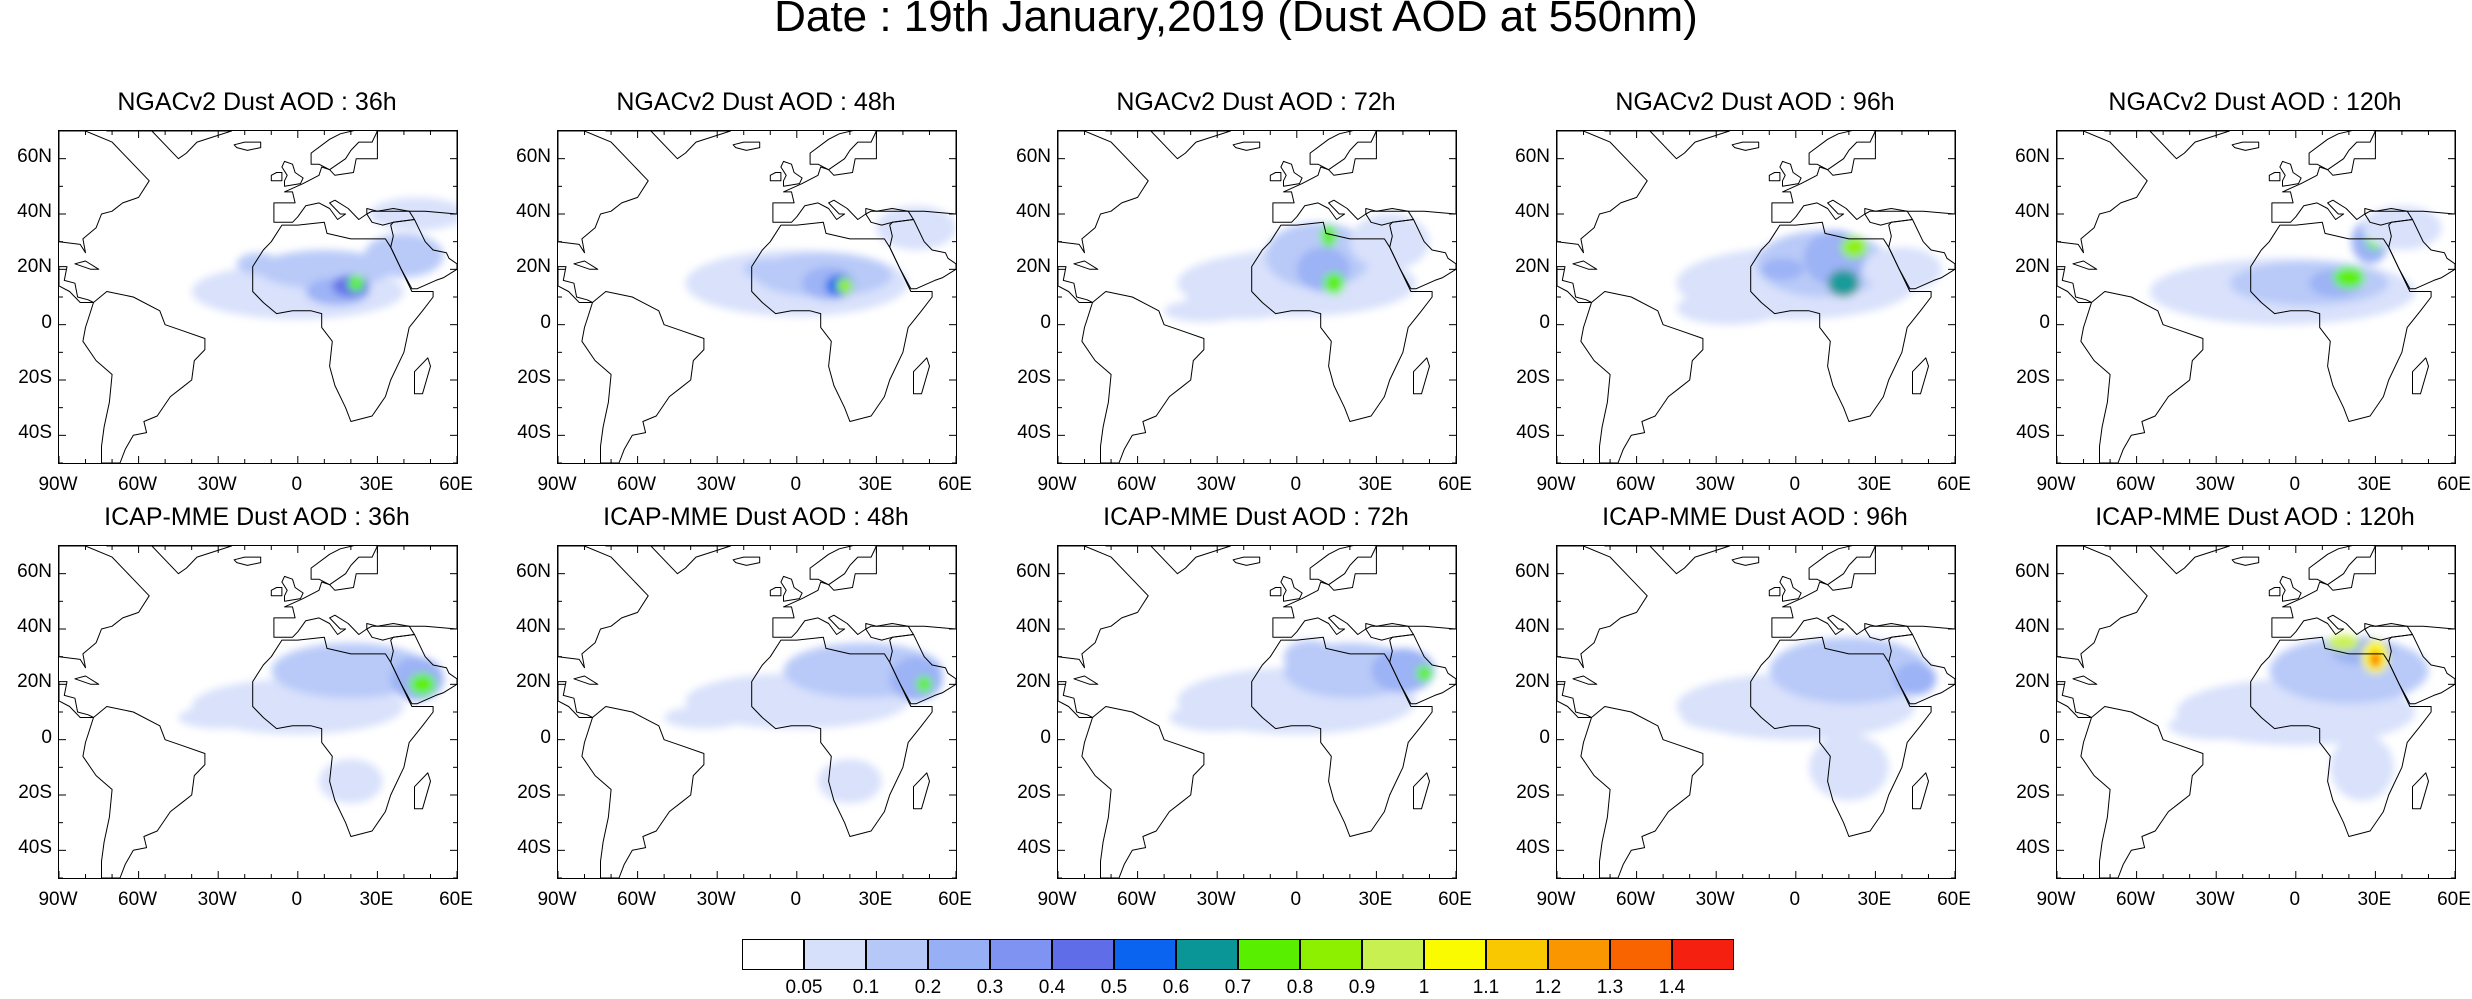 Image resolution: width=2472 pixels, height=999 pixels. What do you see at coordinates (756, 517) in the screenshot?
I see `panel-title: ICAP-MME Dust AOD : 48h` at bounding box center [756, 517].